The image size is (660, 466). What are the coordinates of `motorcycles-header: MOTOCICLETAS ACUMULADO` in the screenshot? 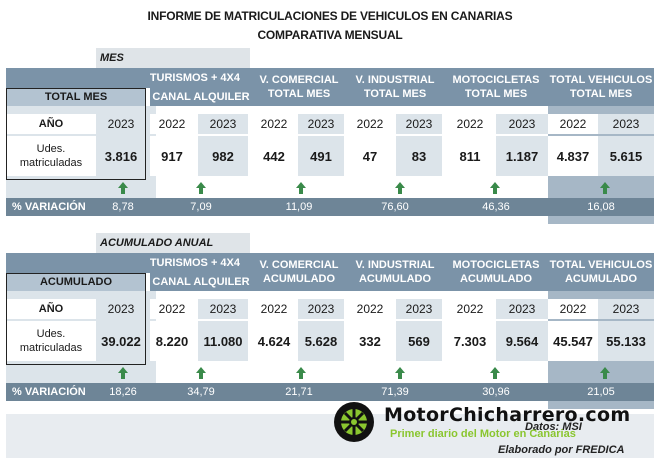 It's located at (496, 272).